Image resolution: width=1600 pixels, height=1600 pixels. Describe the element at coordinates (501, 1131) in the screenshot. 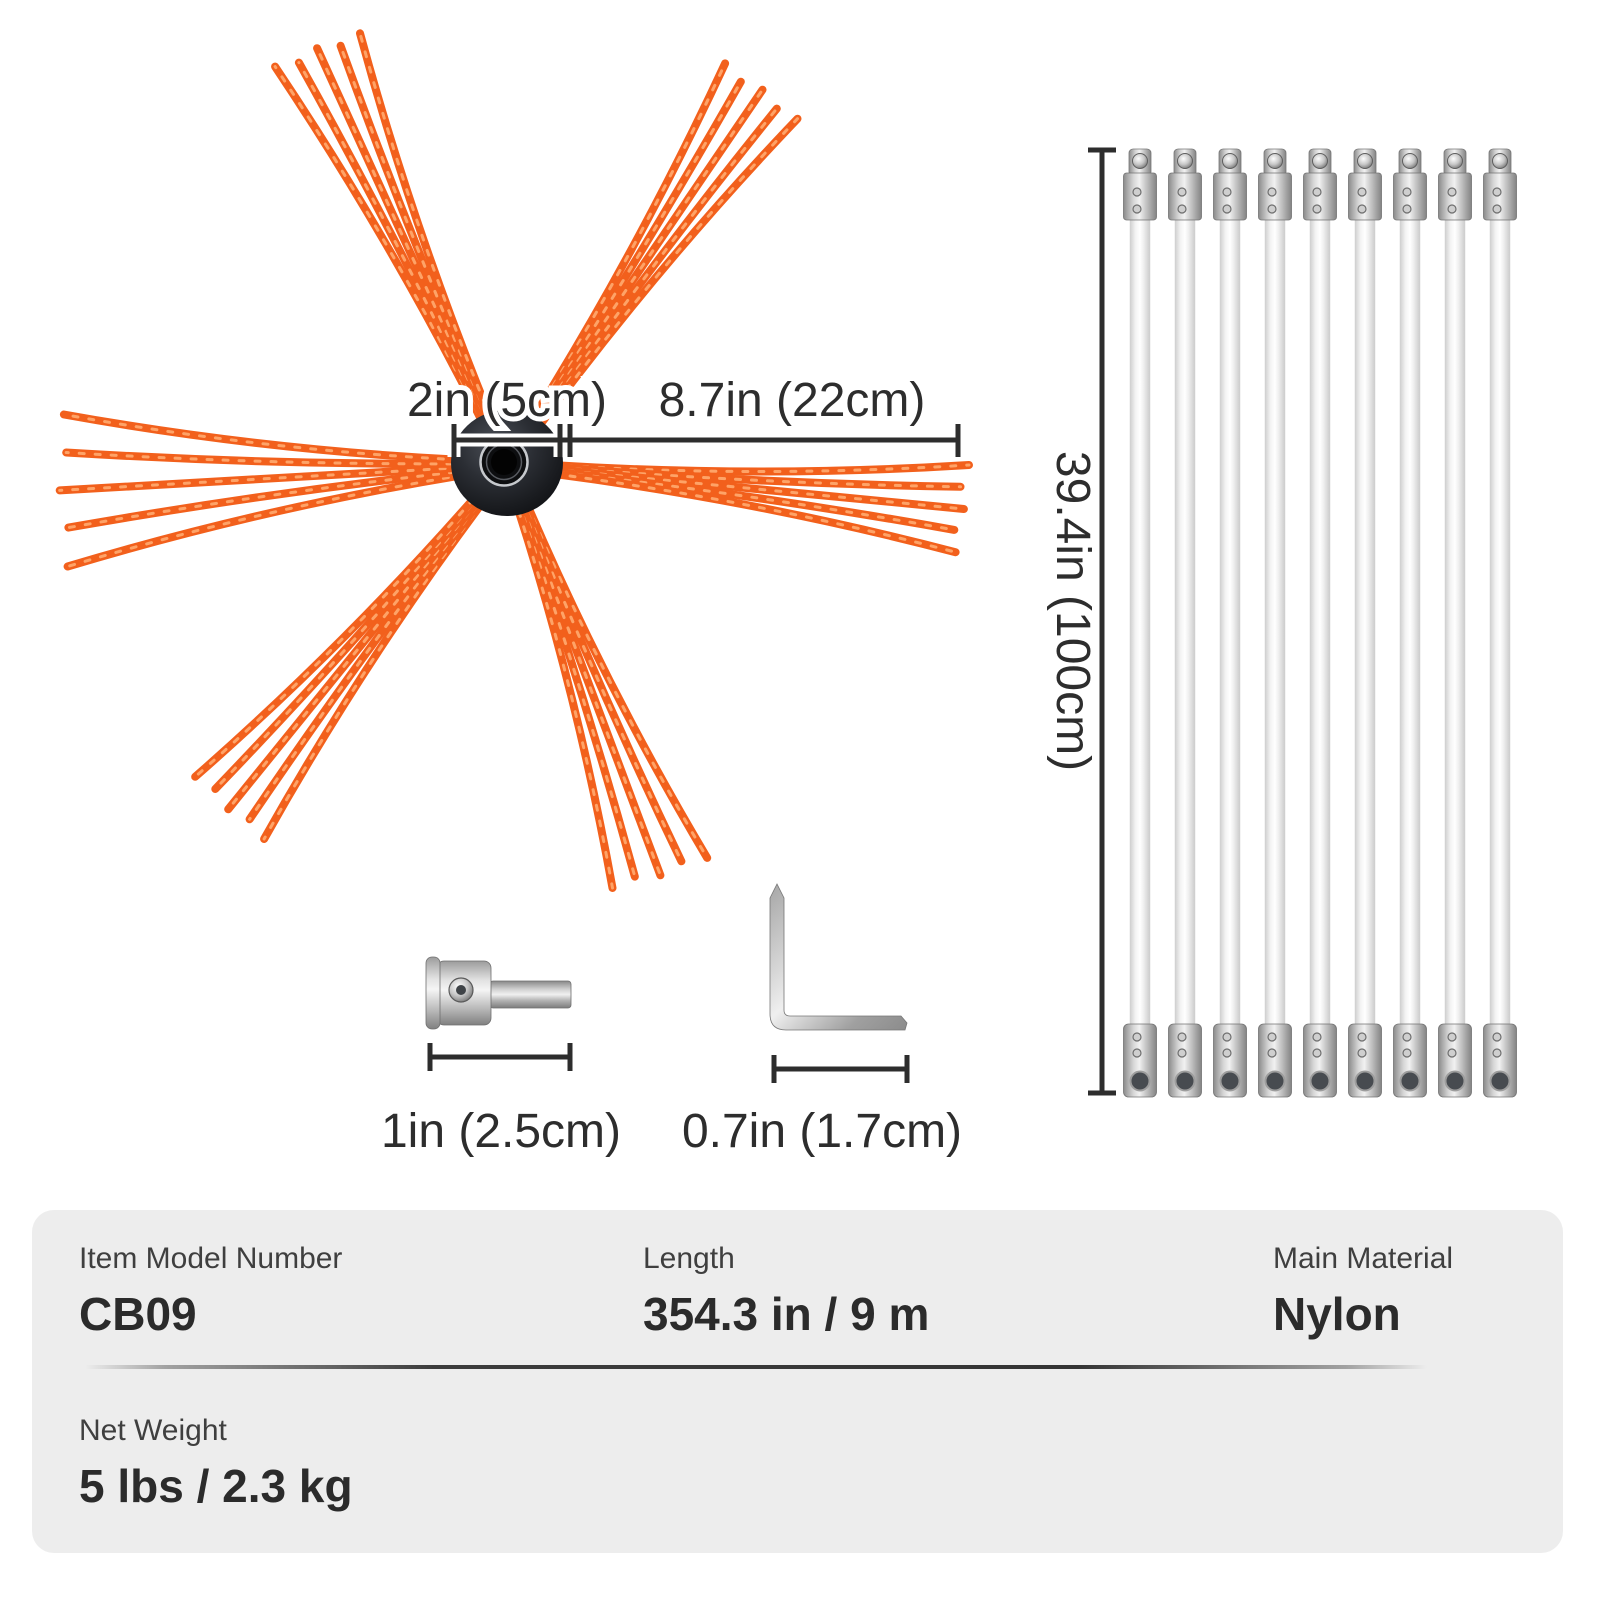

I see `adapter-length-label: 1in (2.5cm)` at that location.